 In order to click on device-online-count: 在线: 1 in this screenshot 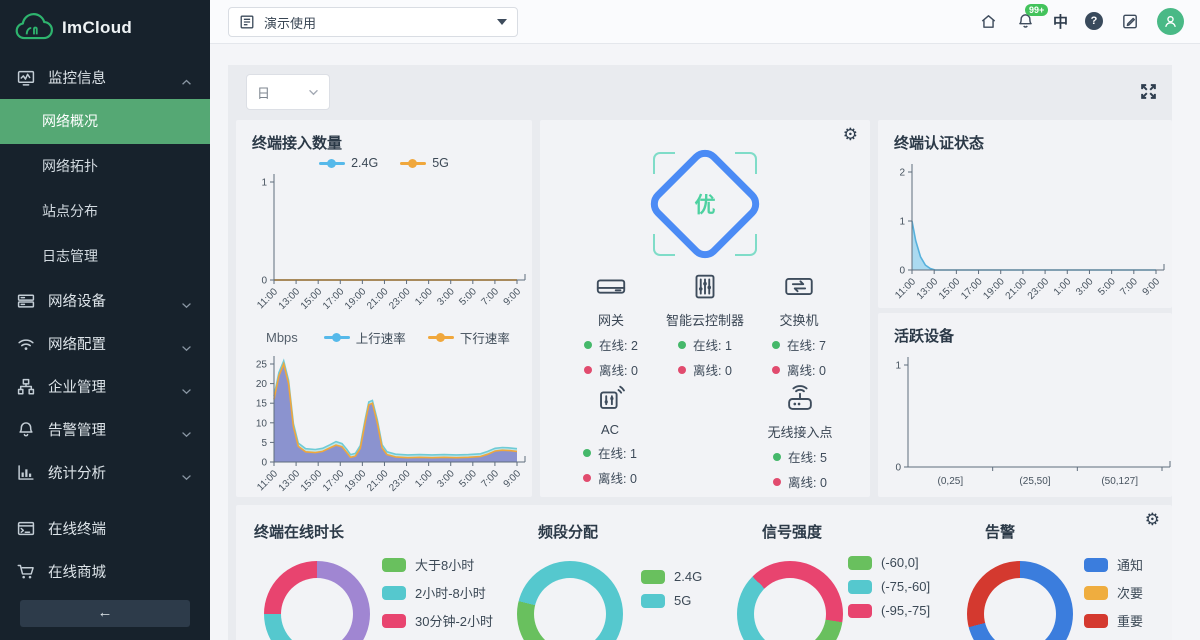, I will do `click(705, 344)`.